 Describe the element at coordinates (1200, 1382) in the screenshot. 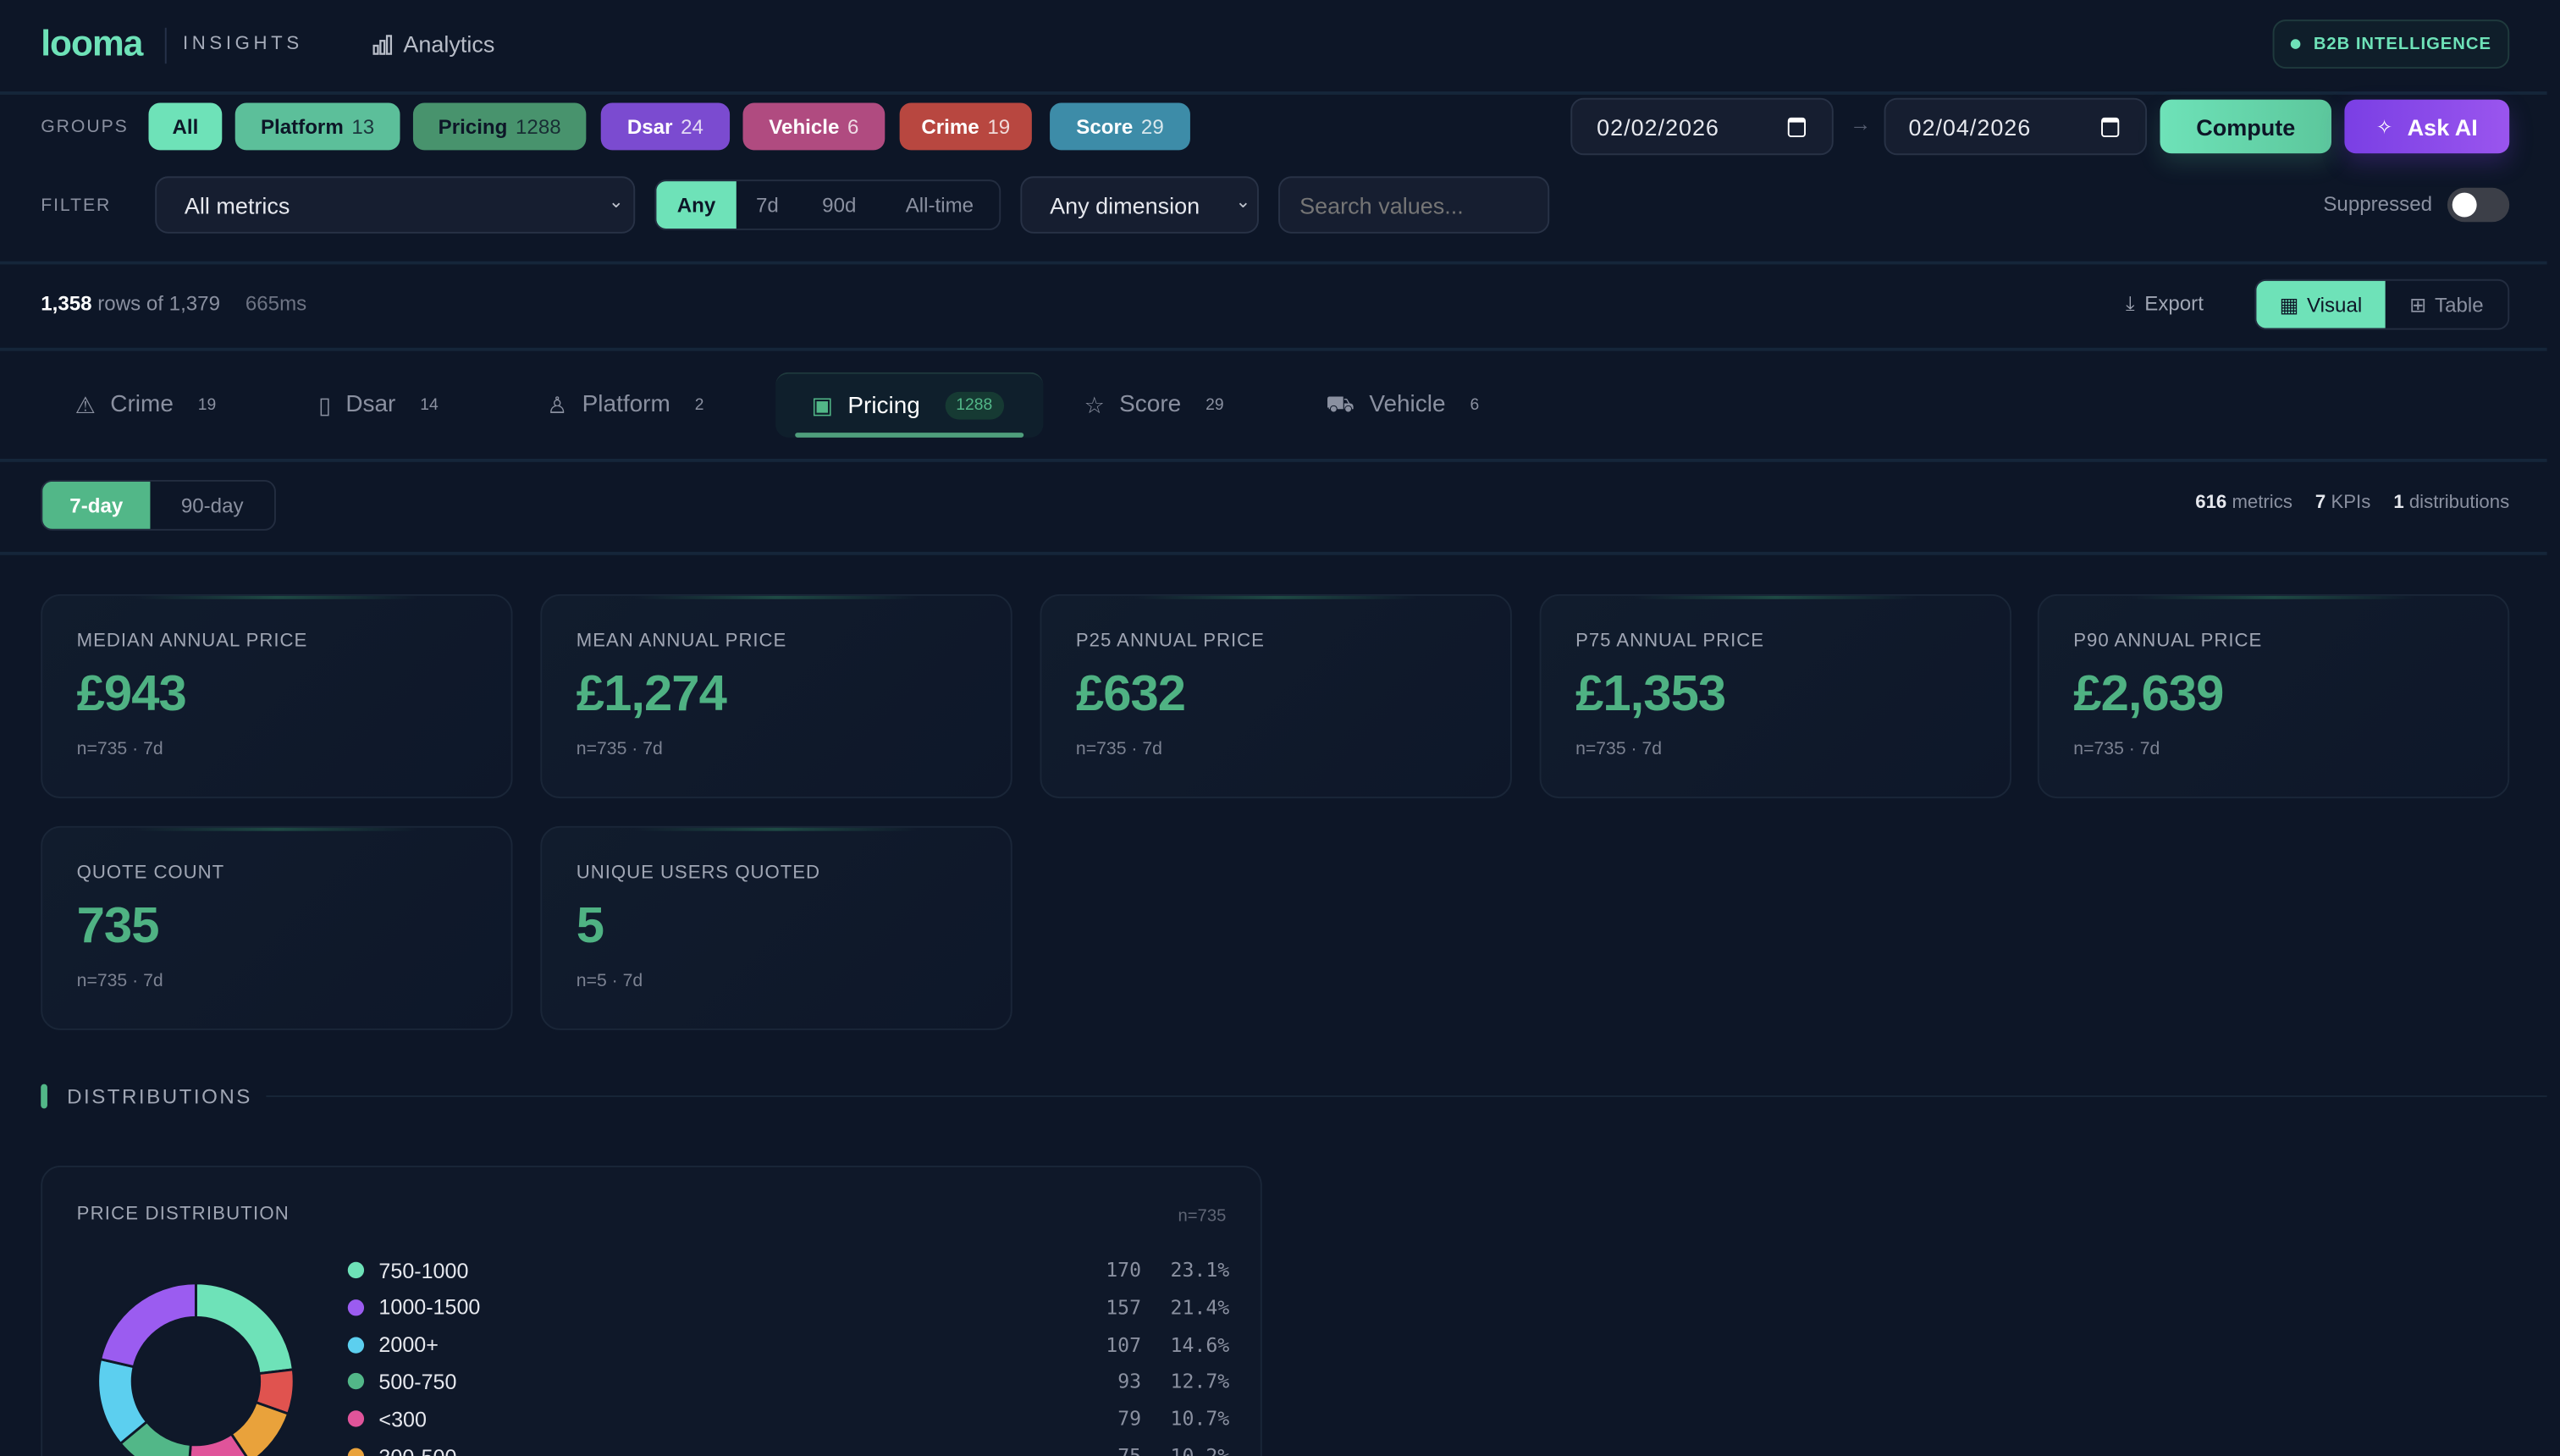

I see `legend-pct: 12.7%` at that location.